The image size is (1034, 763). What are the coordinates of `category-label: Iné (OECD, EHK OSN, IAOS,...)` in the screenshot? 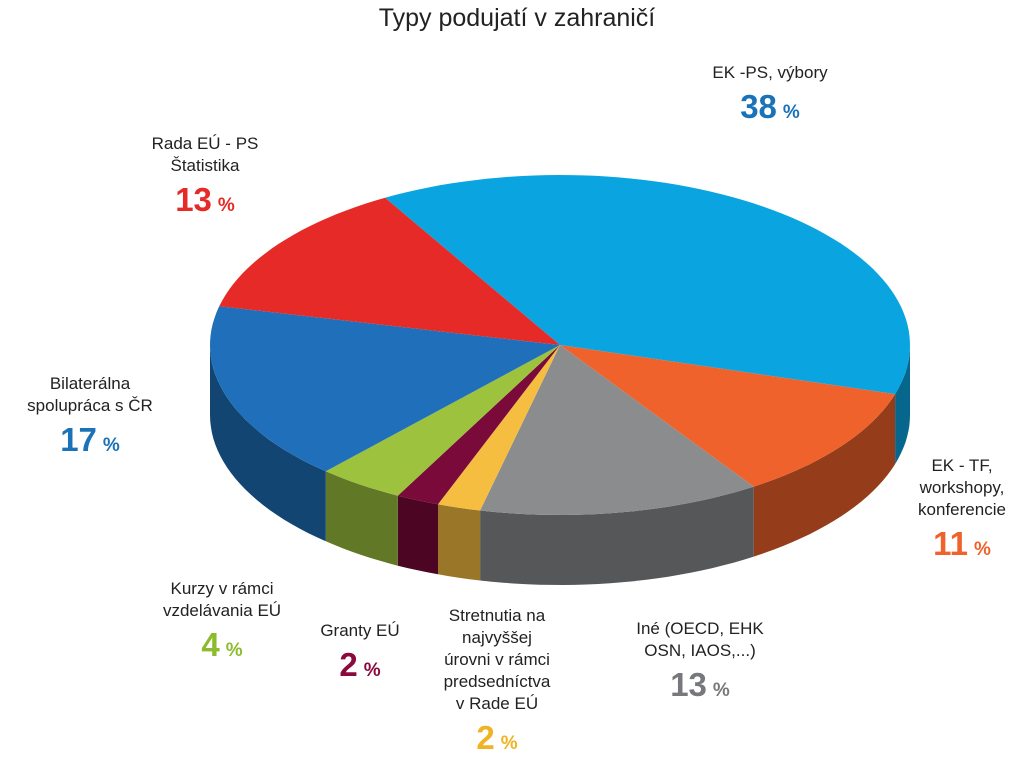 It's located at (700, 639).